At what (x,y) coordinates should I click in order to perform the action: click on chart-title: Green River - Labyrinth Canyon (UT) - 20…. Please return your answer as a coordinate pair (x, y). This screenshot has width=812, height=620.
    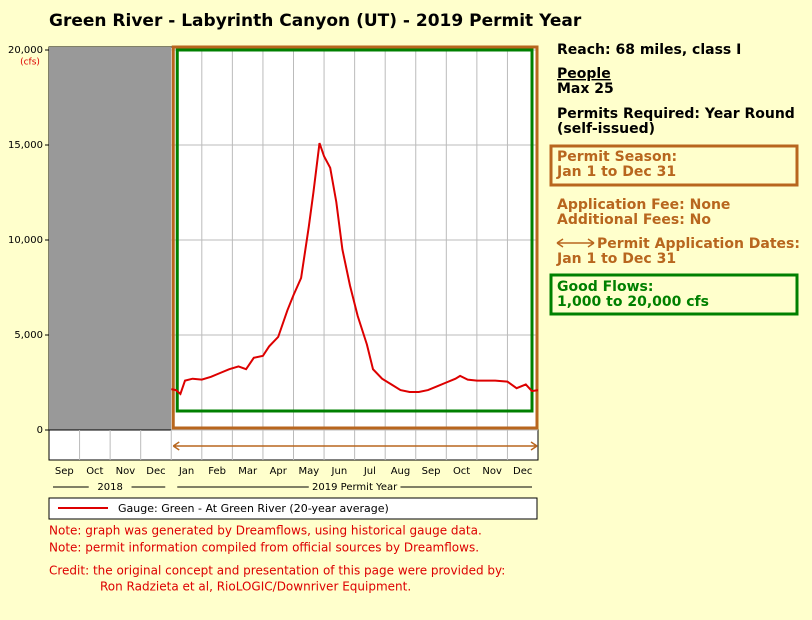
    Looking at the image, I should click on (315, 21).